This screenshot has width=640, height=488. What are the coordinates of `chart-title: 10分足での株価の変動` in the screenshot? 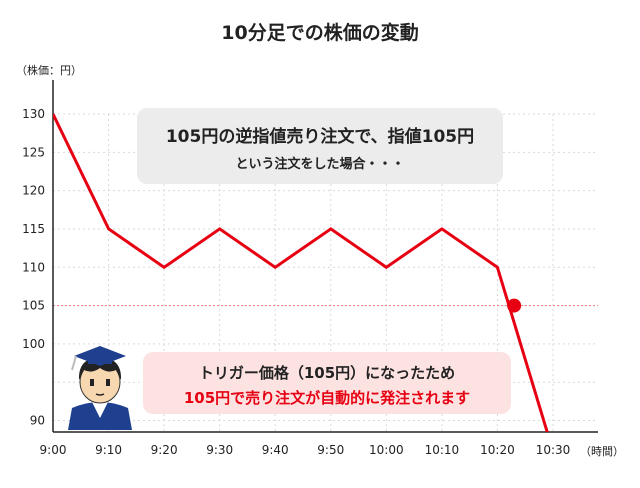 It's located at (320, 33).